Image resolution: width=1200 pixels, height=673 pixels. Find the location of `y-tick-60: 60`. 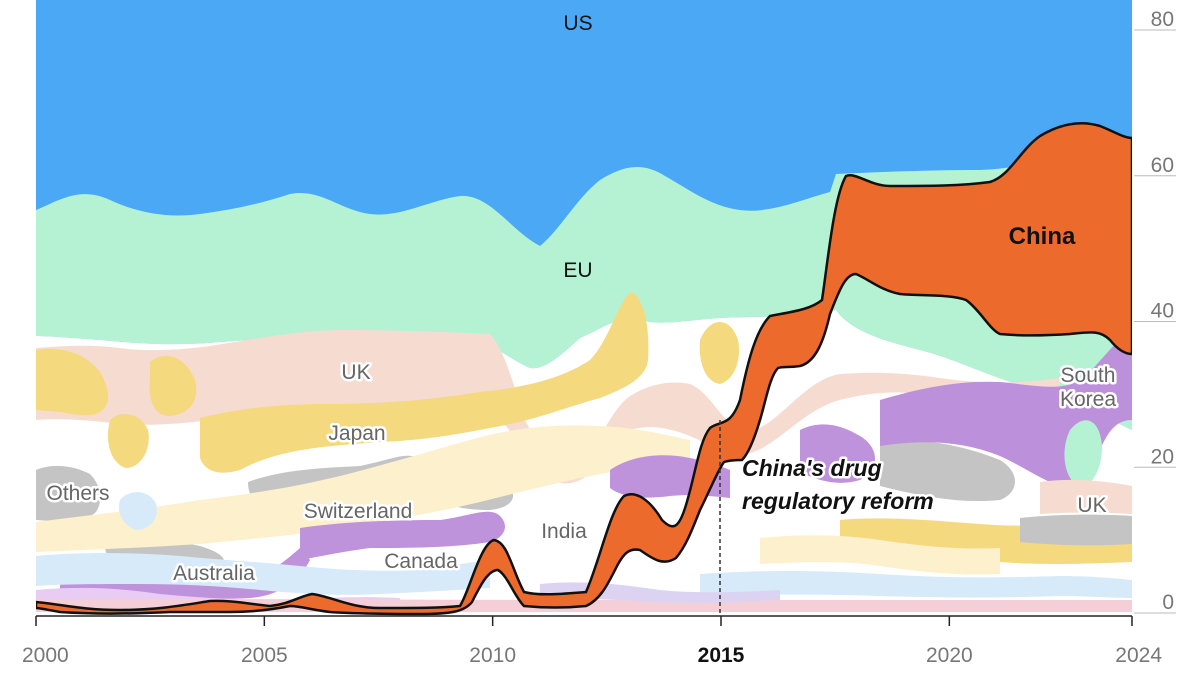

y-tick-60: 60 is located at coordinates (1162, 165).